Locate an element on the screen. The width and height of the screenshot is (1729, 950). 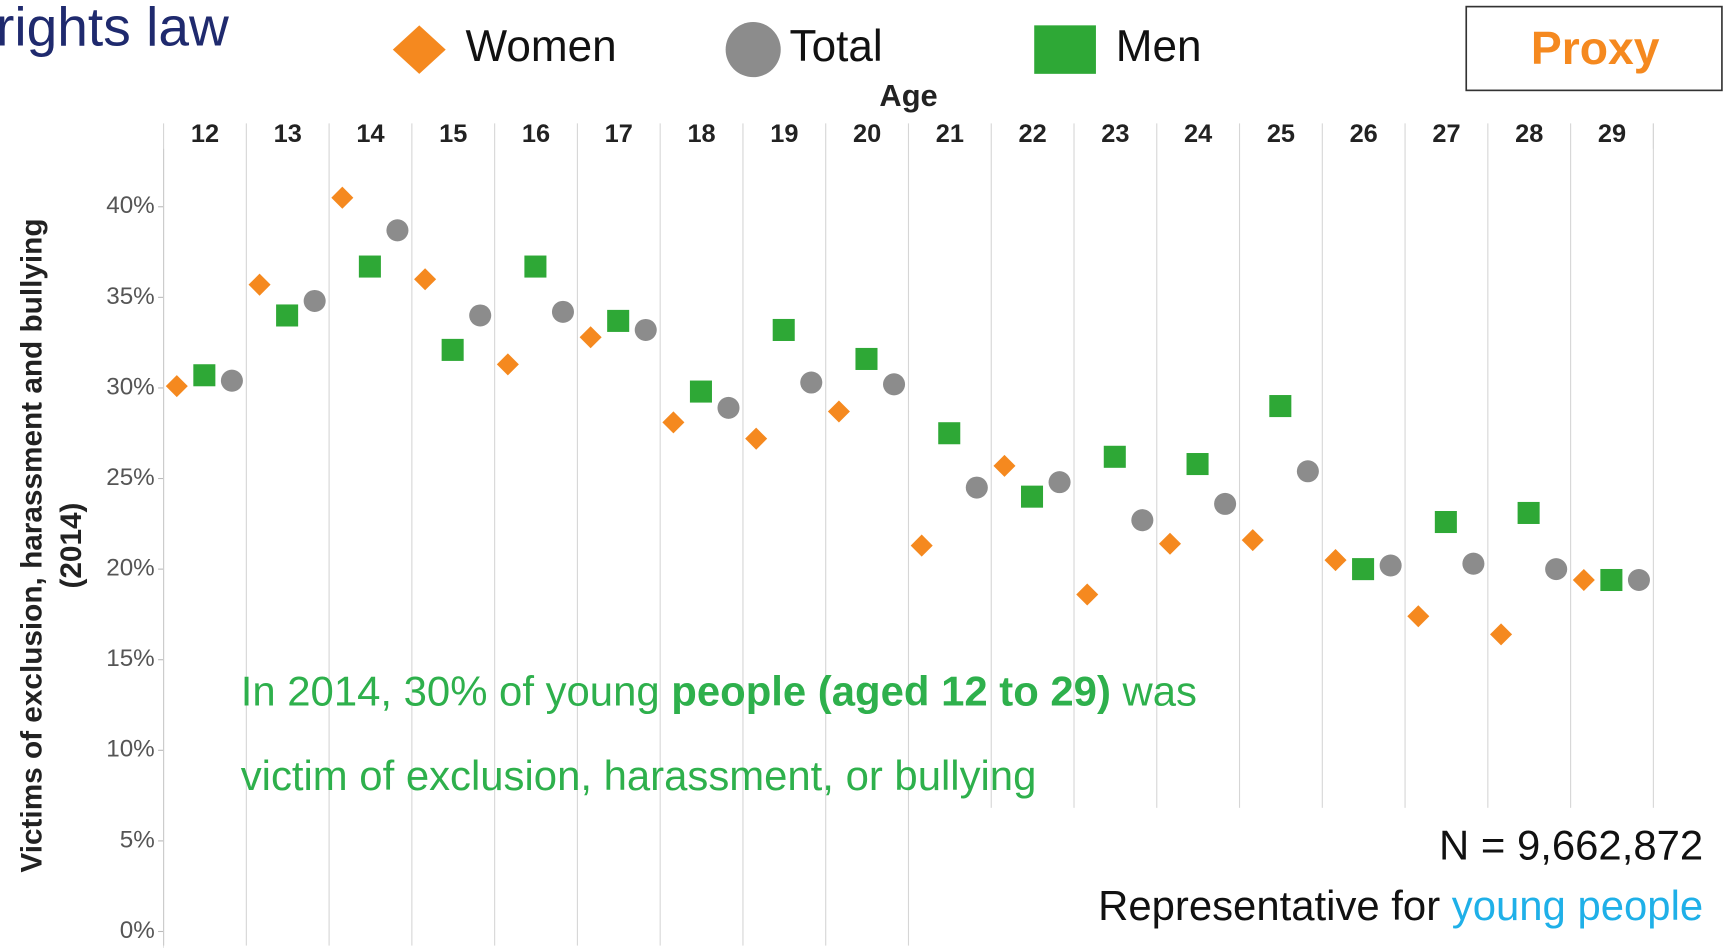
annotation-part: people (aged 12 to 29) is located at coordinates (891, 690).